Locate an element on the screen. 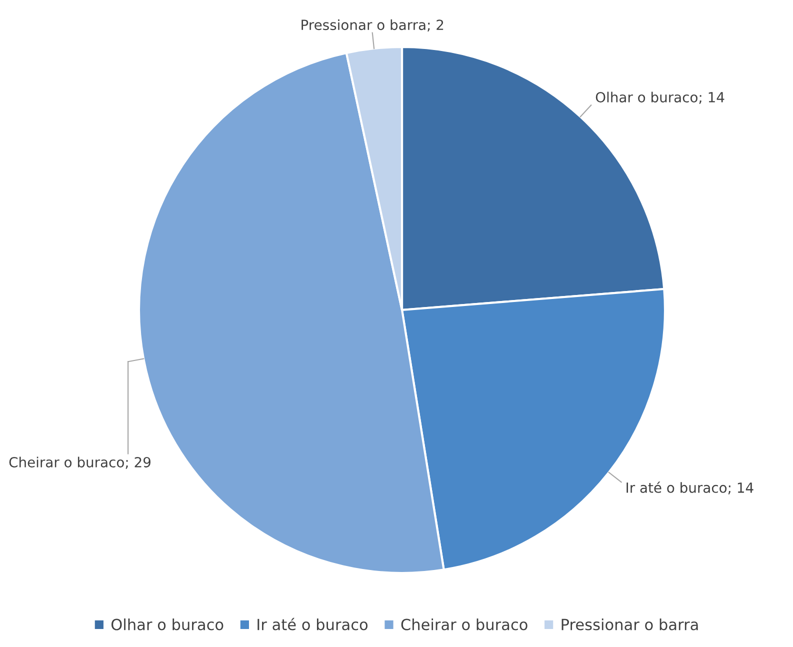 Image resolution: width=793 pixels, height=647 pixels. legend-label: Ir até o buraco is located at coordinates (313, 624).